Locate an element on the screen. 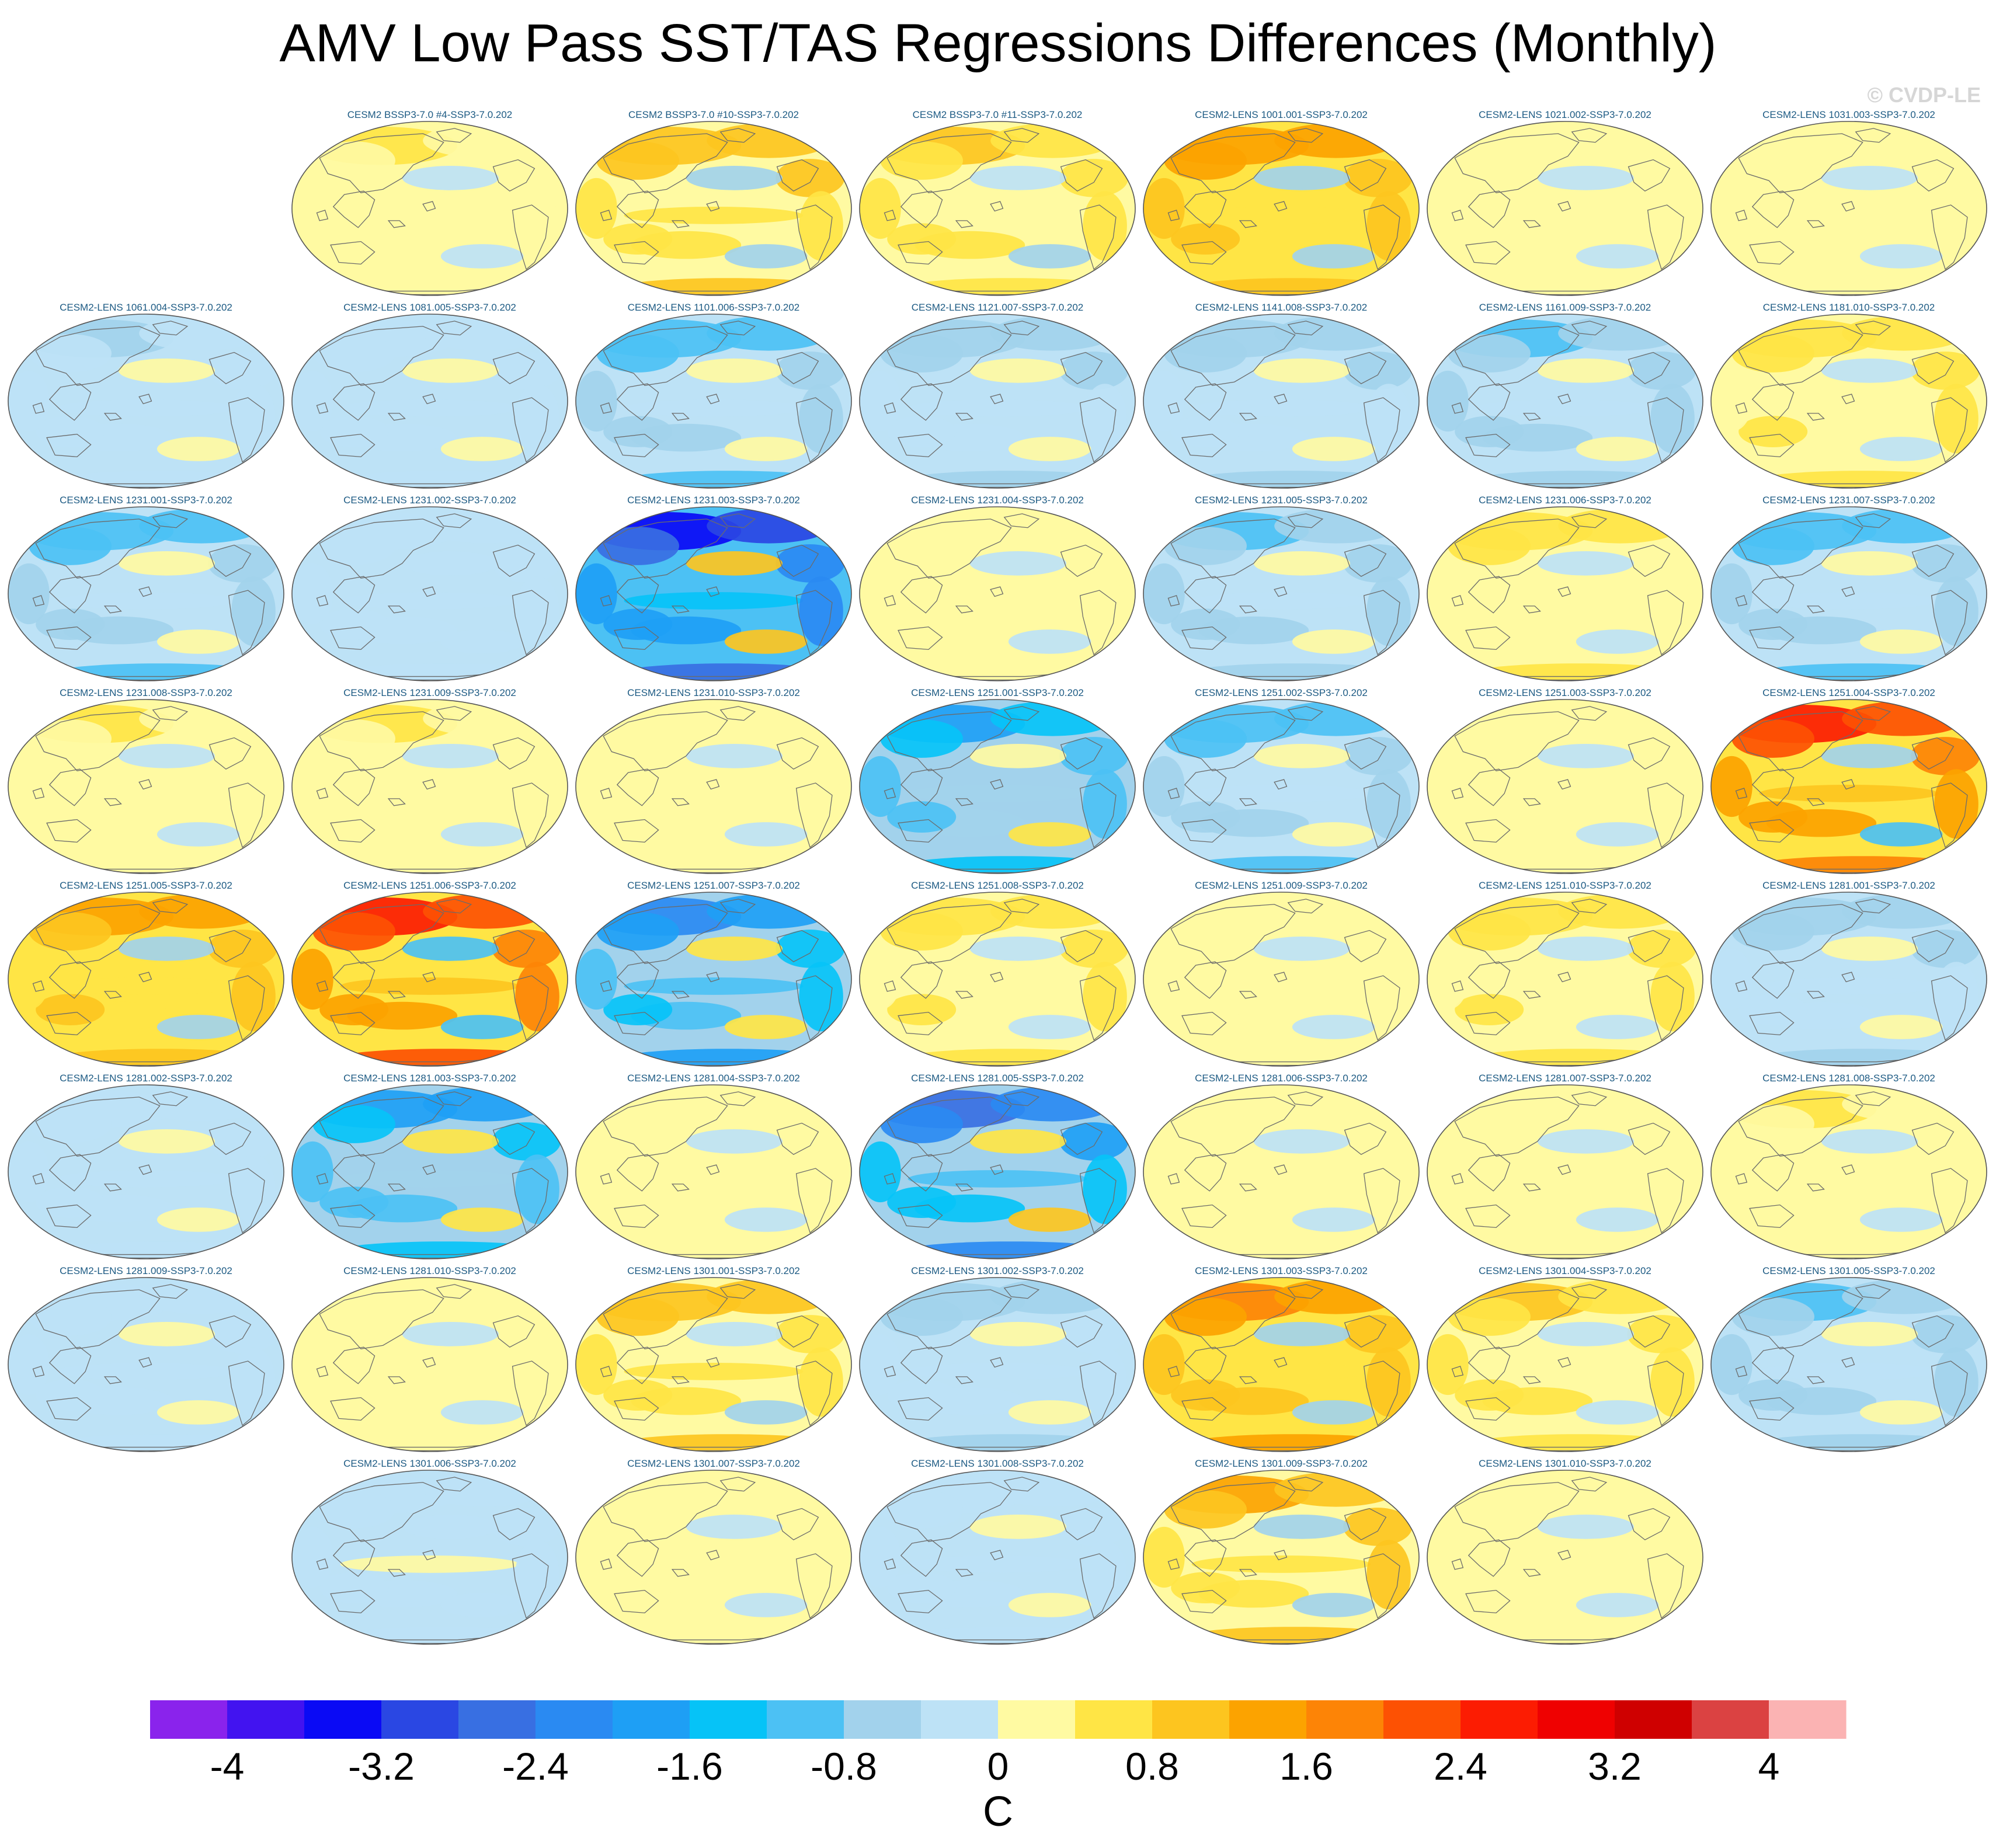  map-panel-title: CESM2-LENS 1281.003-SSP3-7.0.202 is located at coordinates (429, 1078).